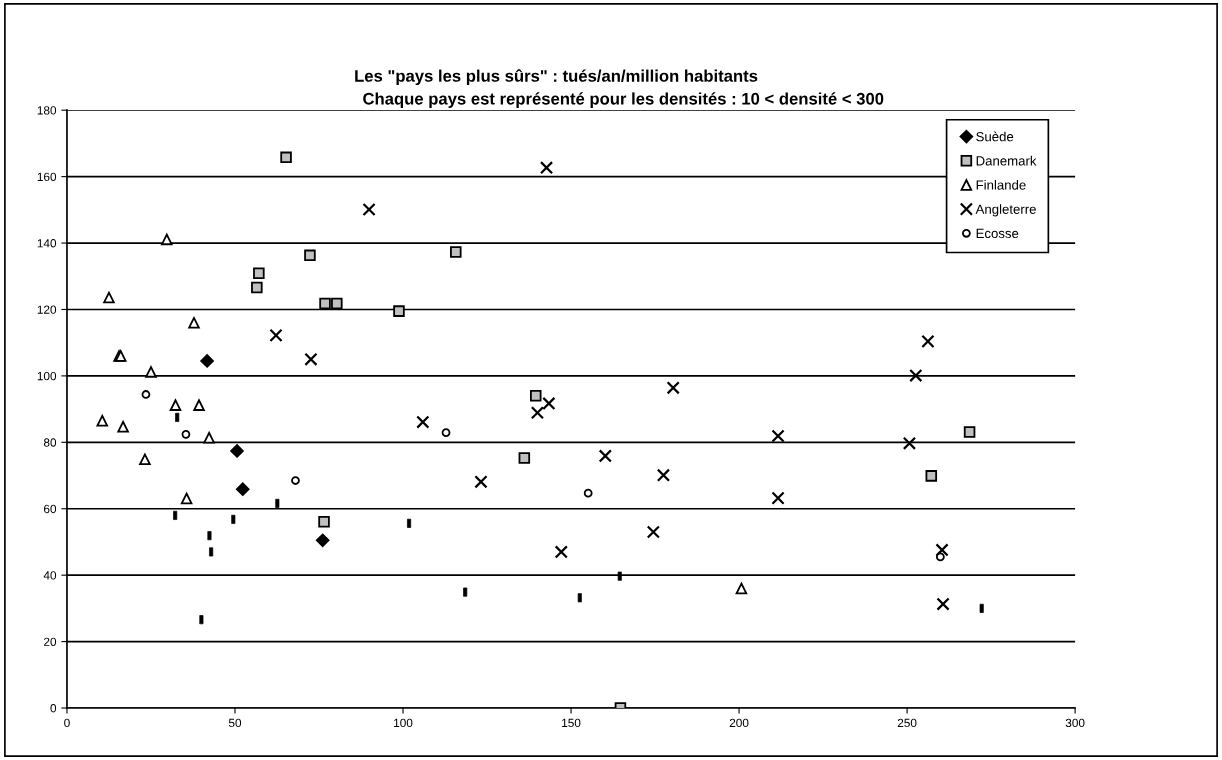  I want to click on y-tick-label: 0, so click(53, 708).